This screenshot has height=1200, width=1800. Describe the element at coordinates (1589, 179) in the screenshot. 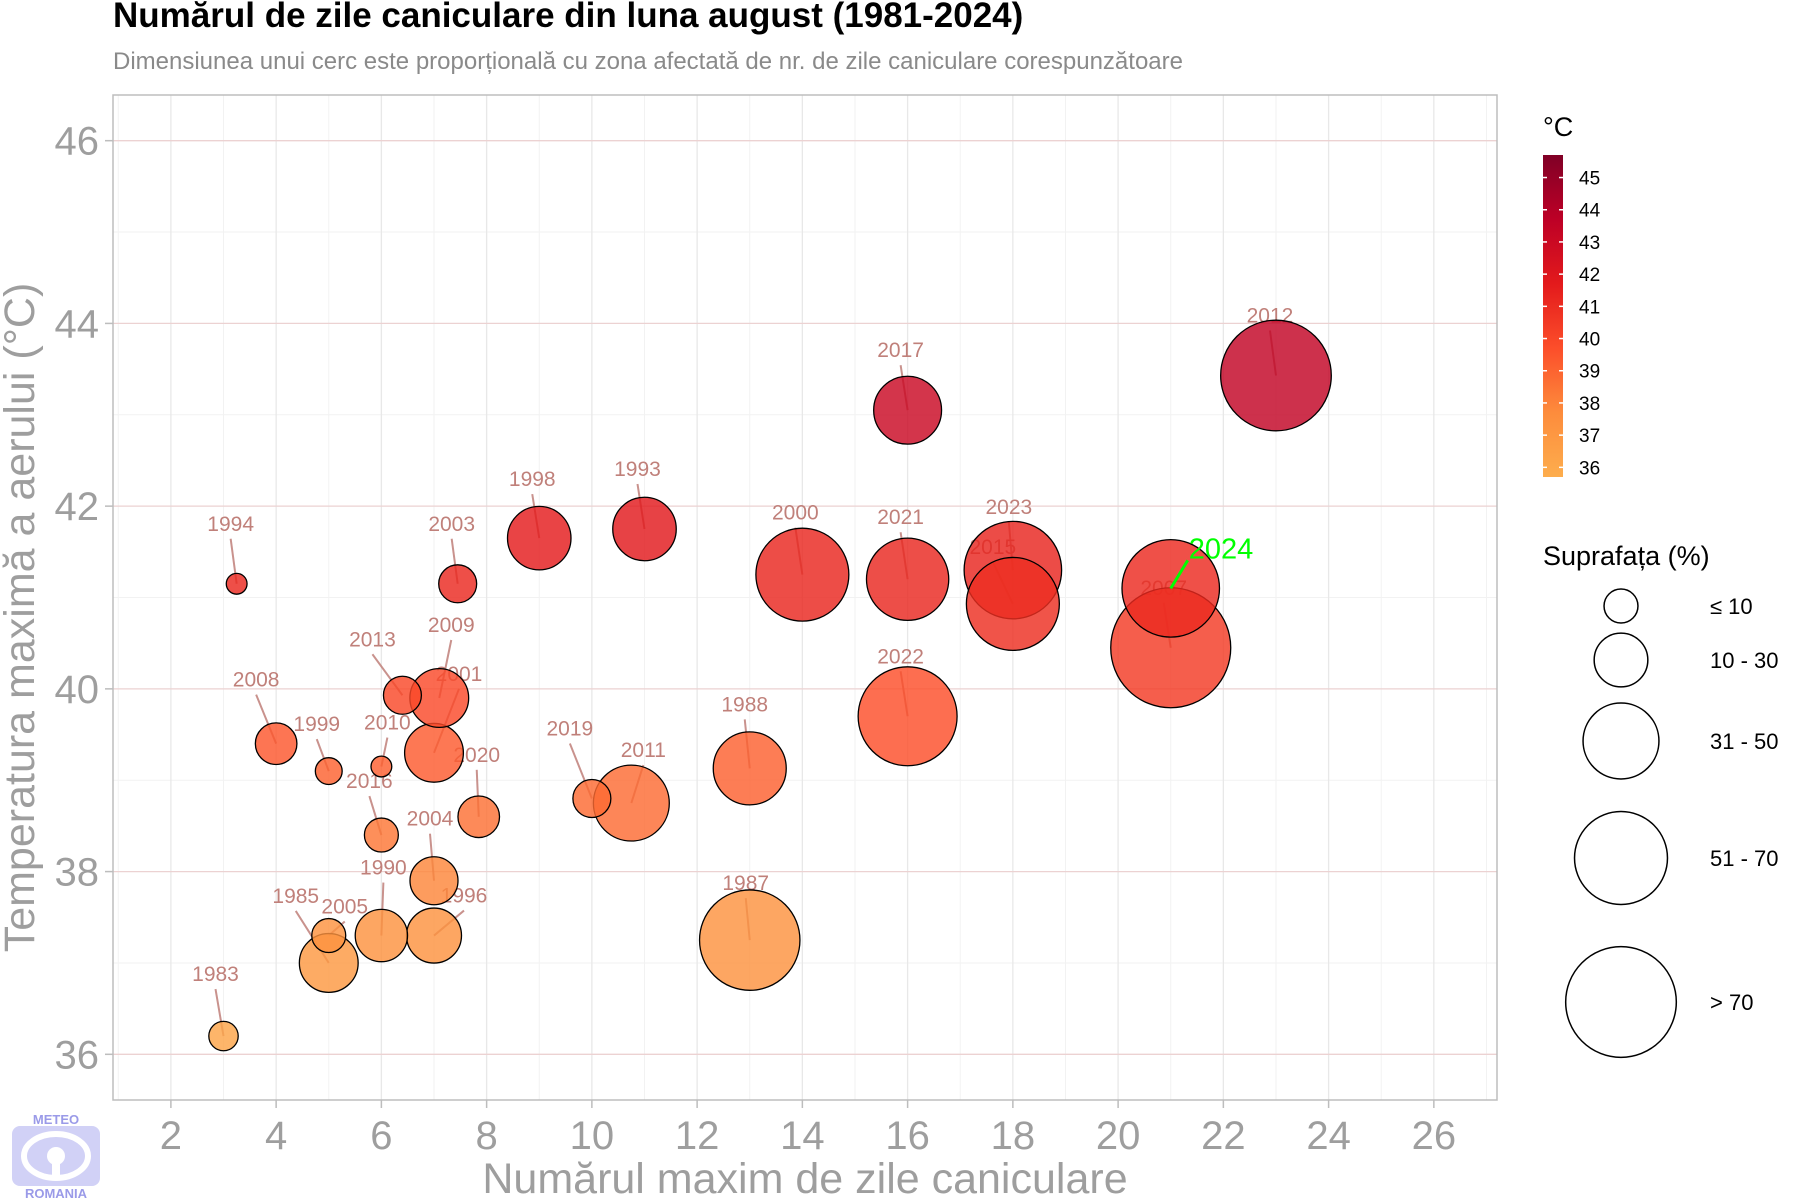

I see `color-tick-label: 45` at that location.